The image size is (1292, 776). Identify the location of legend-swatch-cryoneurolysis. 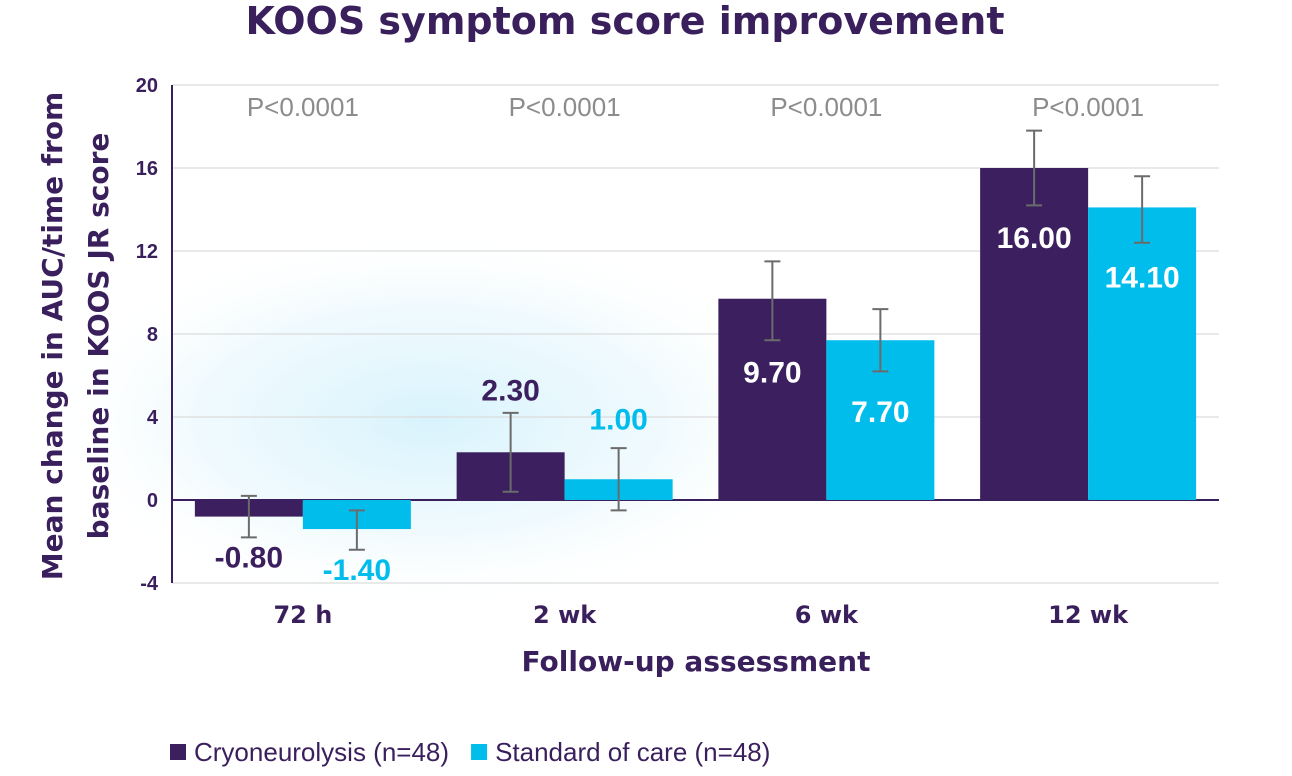
(178, 752).